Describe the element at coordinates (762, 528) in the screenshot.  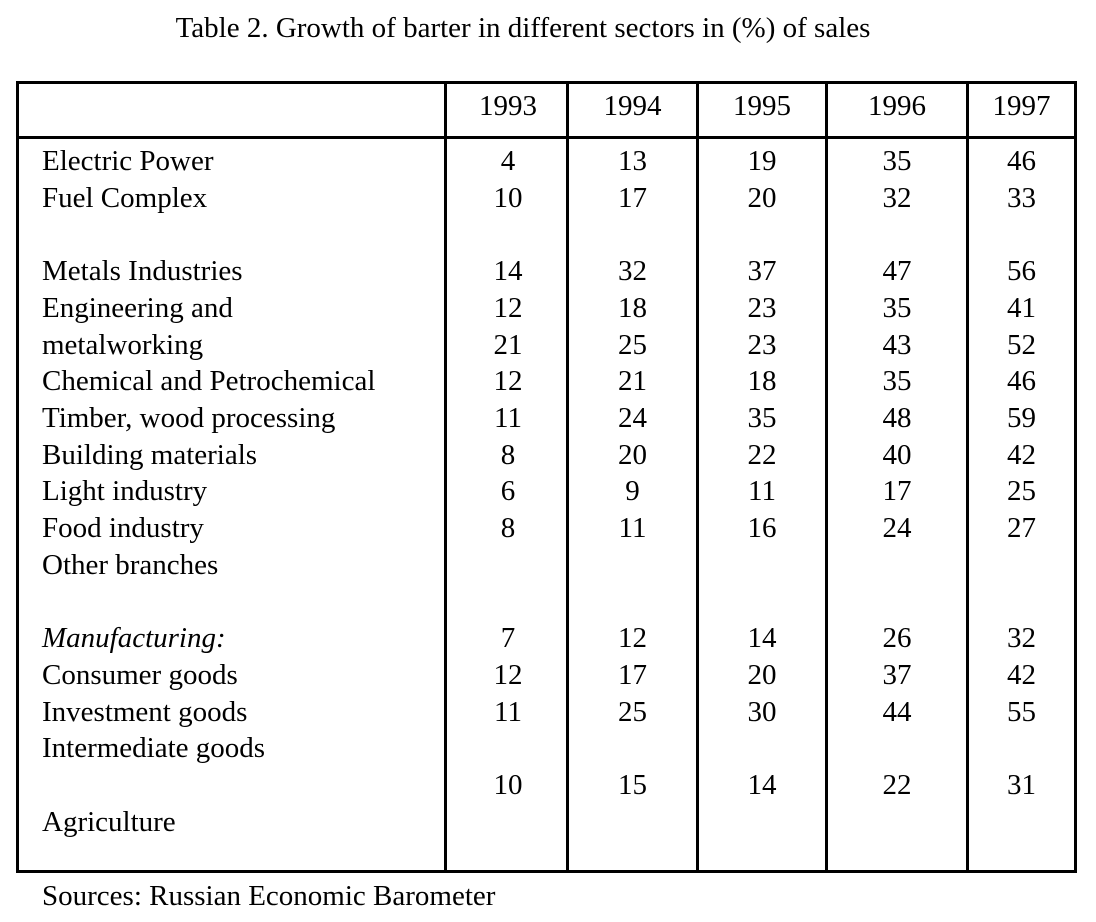
I see `table-cell: 16` at that location.